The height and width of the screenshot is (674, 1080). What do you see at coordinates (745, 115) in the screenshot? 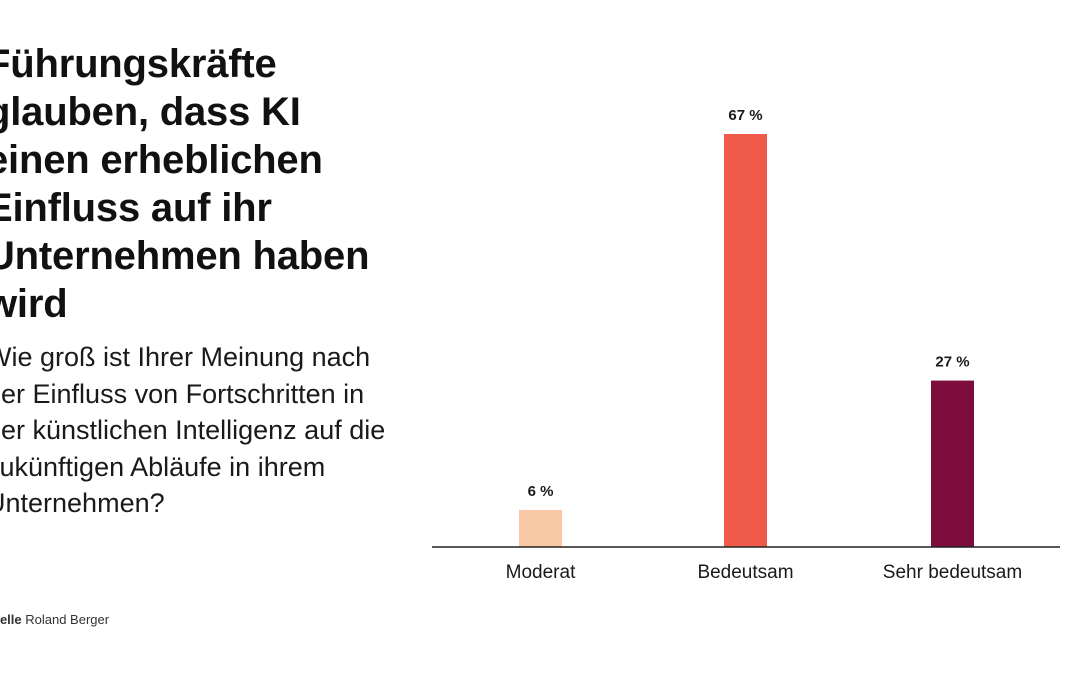
I see `value-label: 67 %` at bounding box center [745, 115].